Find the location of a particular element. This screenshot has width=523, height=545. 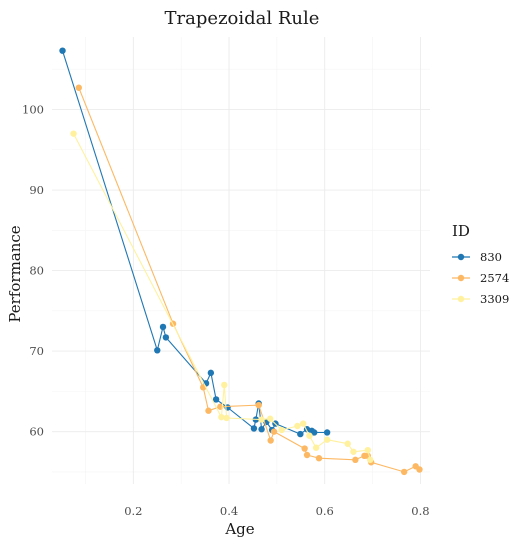

legend-items: 830 2574 3309 is located at coordinates (480, 278).